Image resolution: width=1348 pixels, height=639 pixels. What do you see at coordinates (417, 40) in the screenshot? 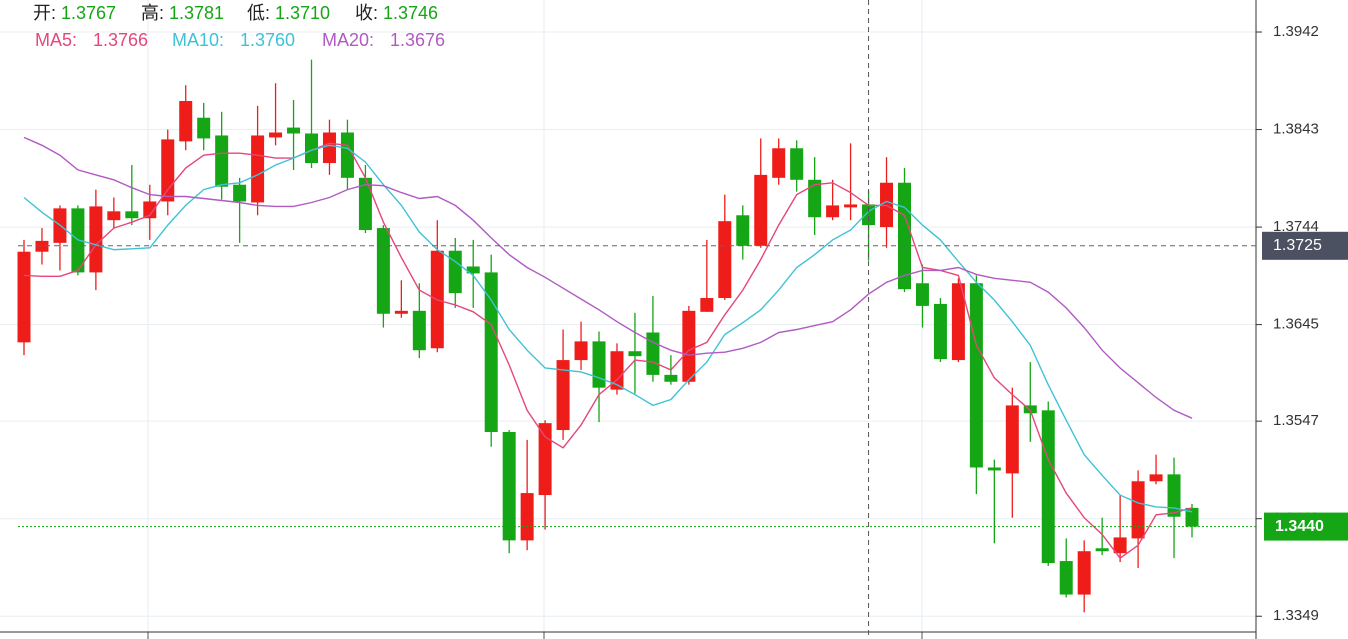
I see `legend-value: 1.3676` at bounding box center [417, 40].